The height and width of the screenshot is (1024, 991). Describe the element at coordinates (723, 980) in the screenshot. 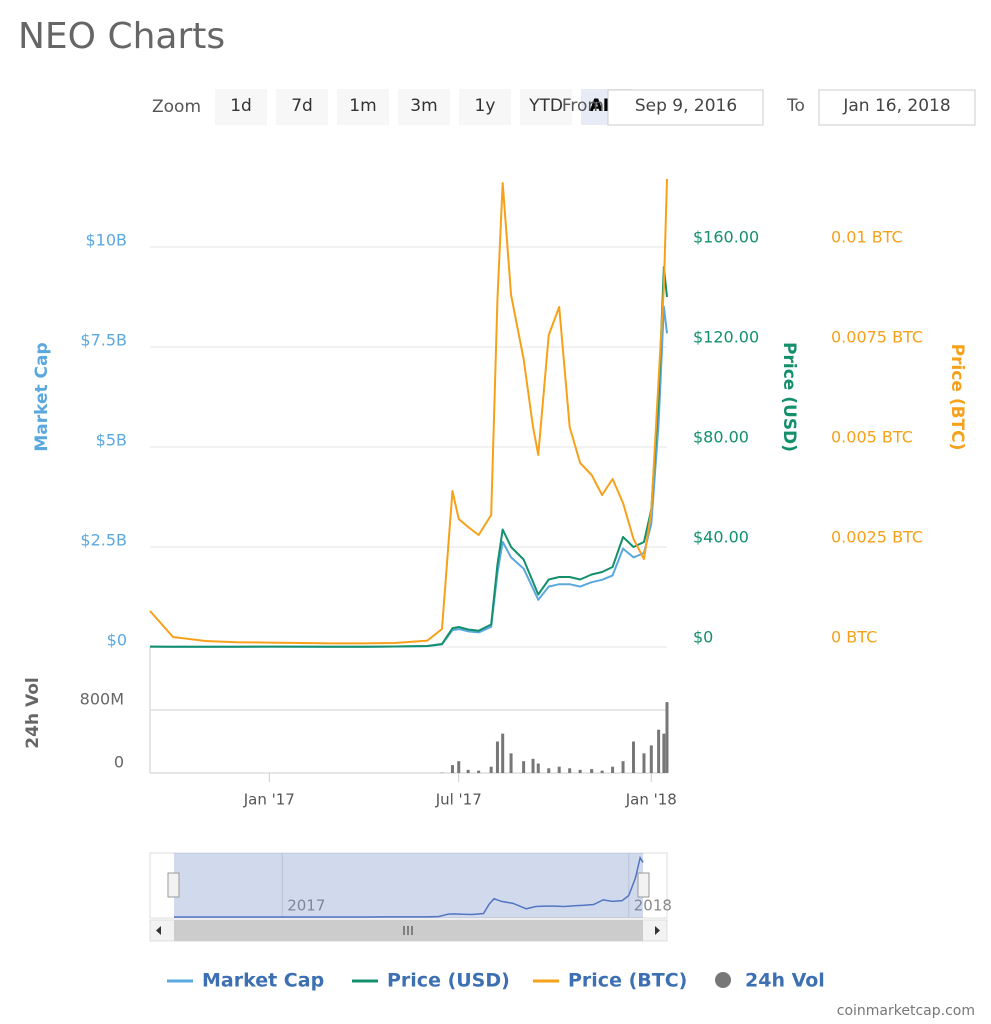

I see `legend-symbol` at that location.